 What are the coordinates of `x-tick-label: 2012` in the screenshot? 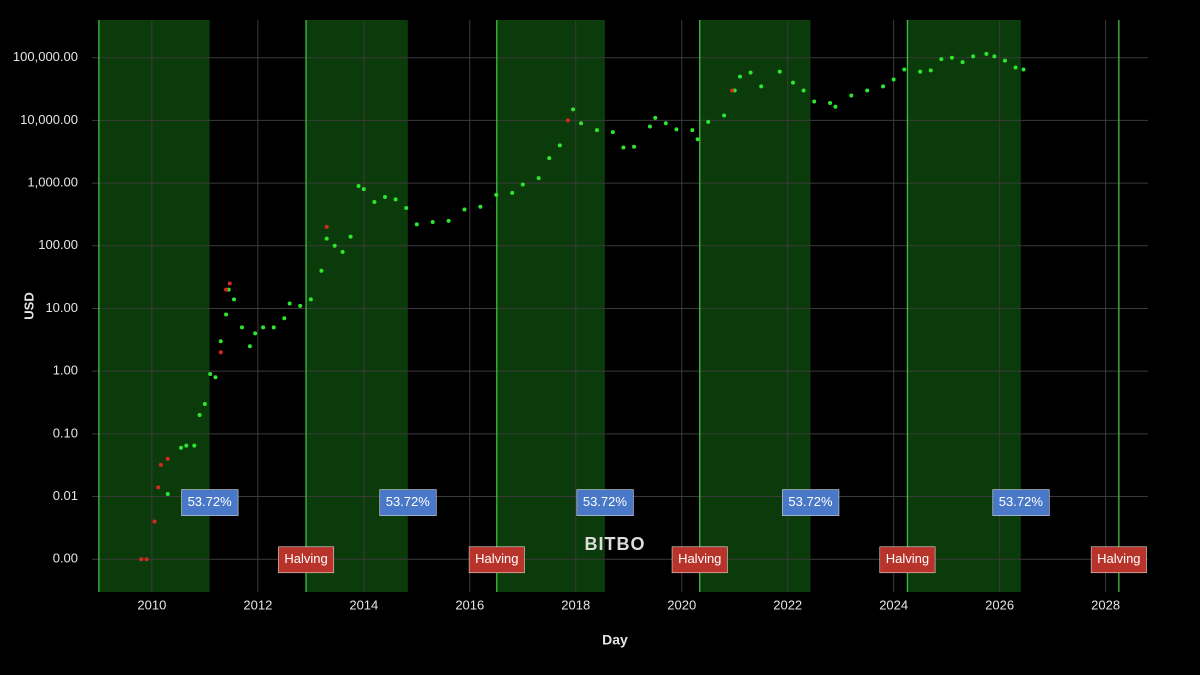 It's located at (257, 604).